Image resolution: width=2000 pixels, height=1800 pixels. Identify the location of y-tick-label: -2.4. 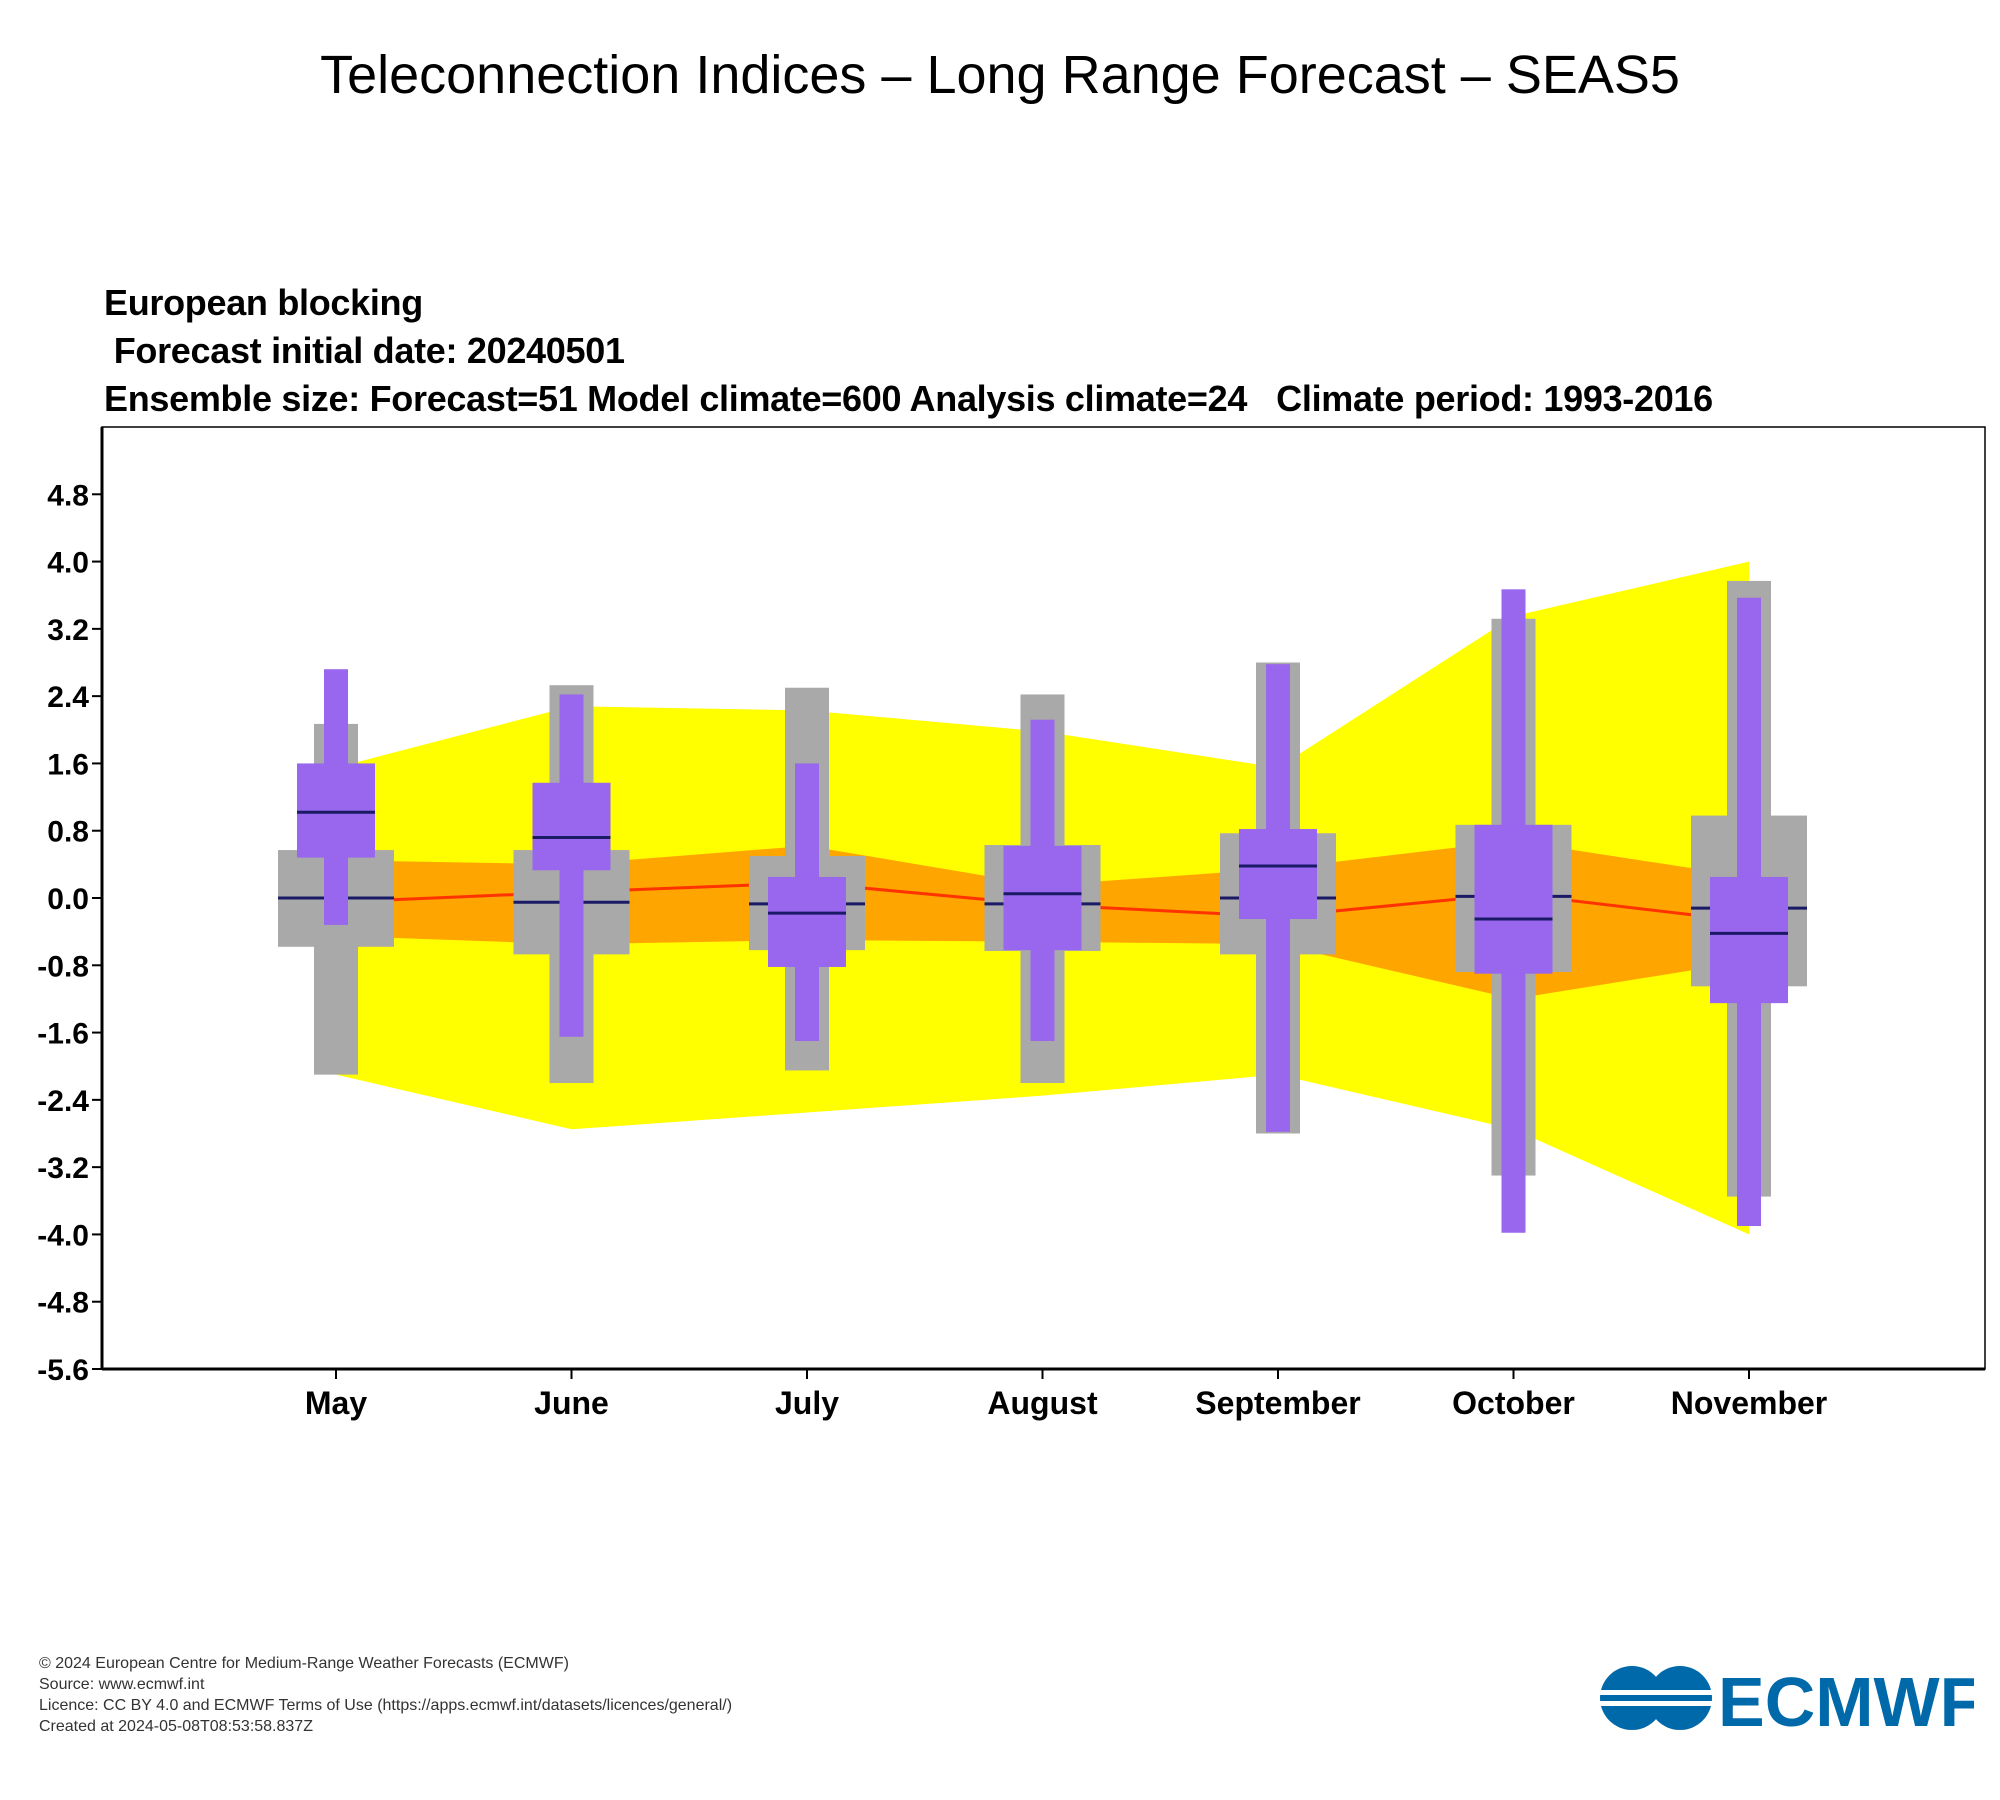
(63, 1101).